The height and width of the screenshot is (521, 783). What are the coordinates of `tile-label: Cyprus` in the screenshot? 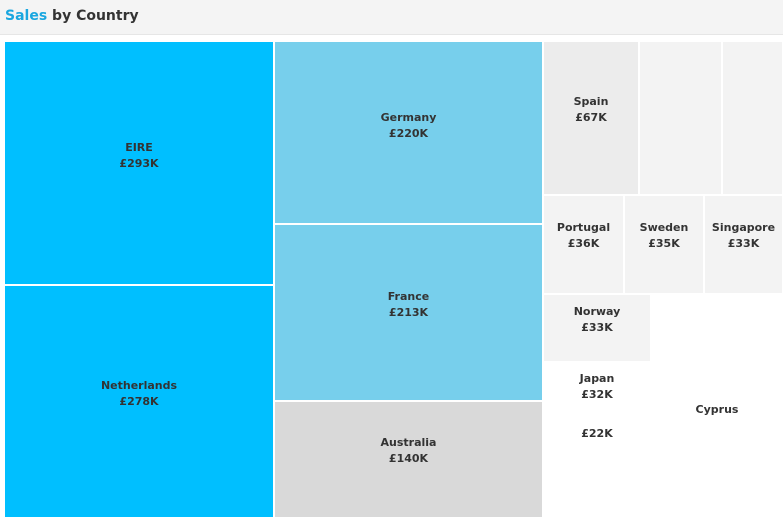 It's located at (717, 410).